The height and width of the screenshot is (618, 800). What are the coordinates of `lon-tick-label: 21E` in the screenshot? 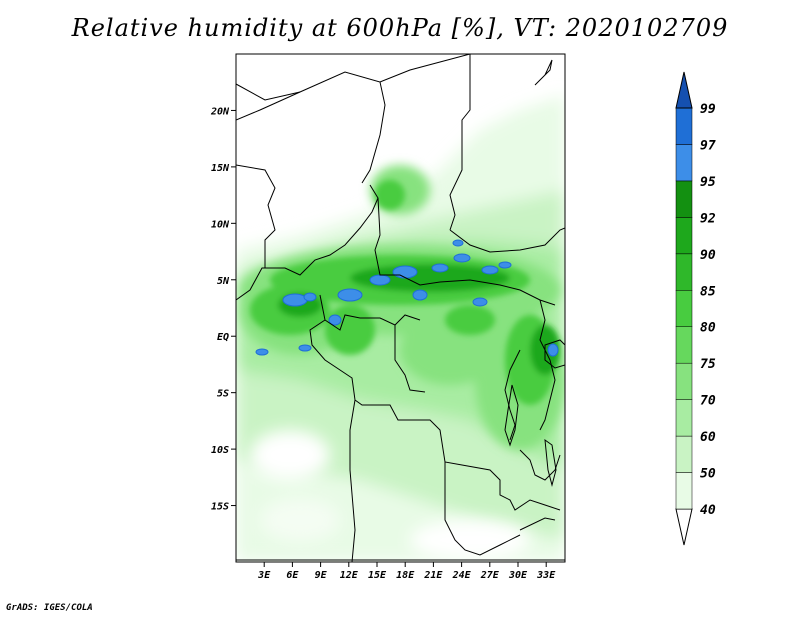 It's located at (433, 575).